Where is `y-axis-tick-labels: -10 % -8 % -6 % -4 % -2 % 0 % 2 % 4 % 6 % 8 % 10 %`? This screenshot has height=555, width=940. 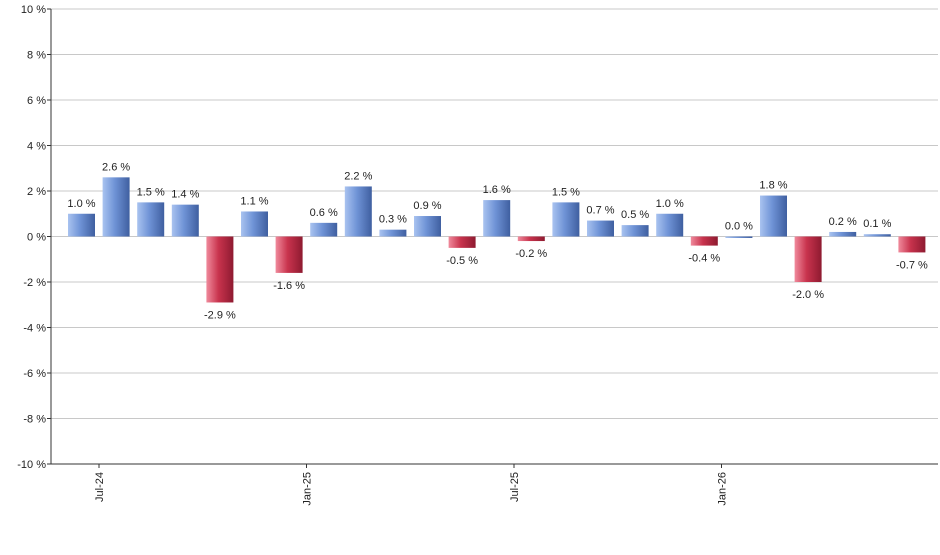
y-axis-tick-labels: -10 % -8 % -6 % -4 % -2 % 0 % 2 % 4 % 6 % 8 % 10 % is located at coordinates (31, 237).